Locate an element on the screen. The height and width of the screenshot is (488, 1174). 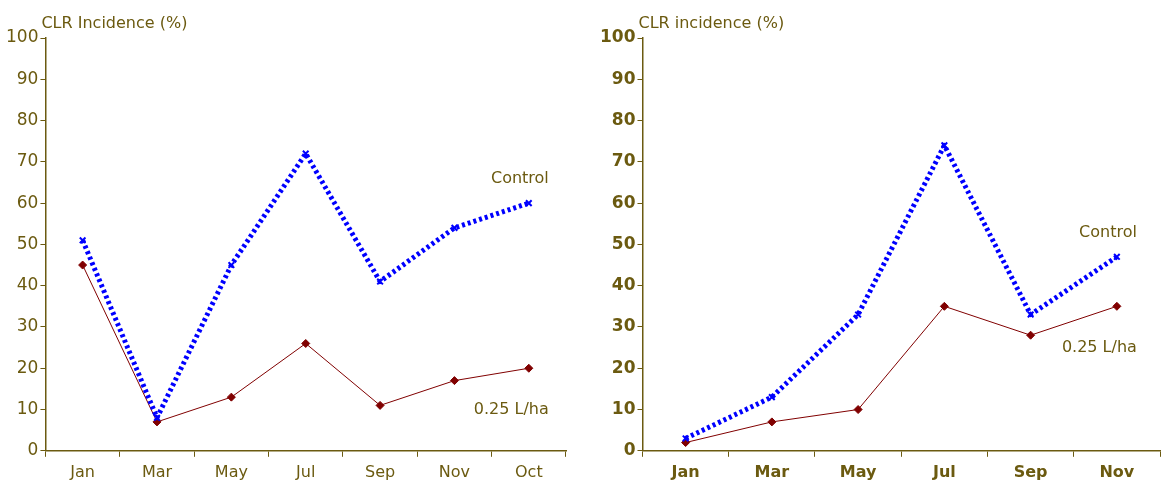
y-axis-title: CLR Incidence (%) is located at coordinates (114, 23).